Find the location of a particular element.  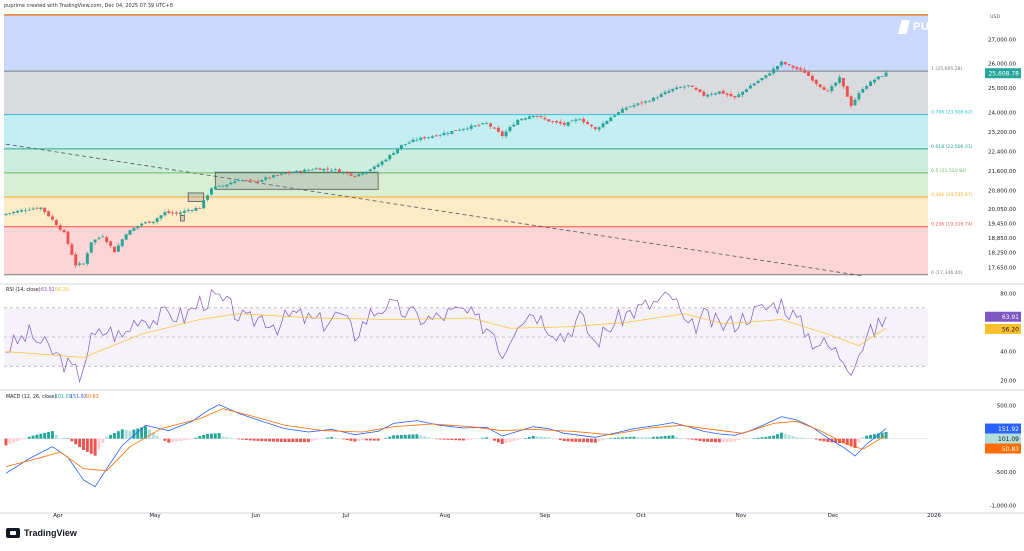

y-tick-label: 26,000.00 is located at coordinates (1002, 65).